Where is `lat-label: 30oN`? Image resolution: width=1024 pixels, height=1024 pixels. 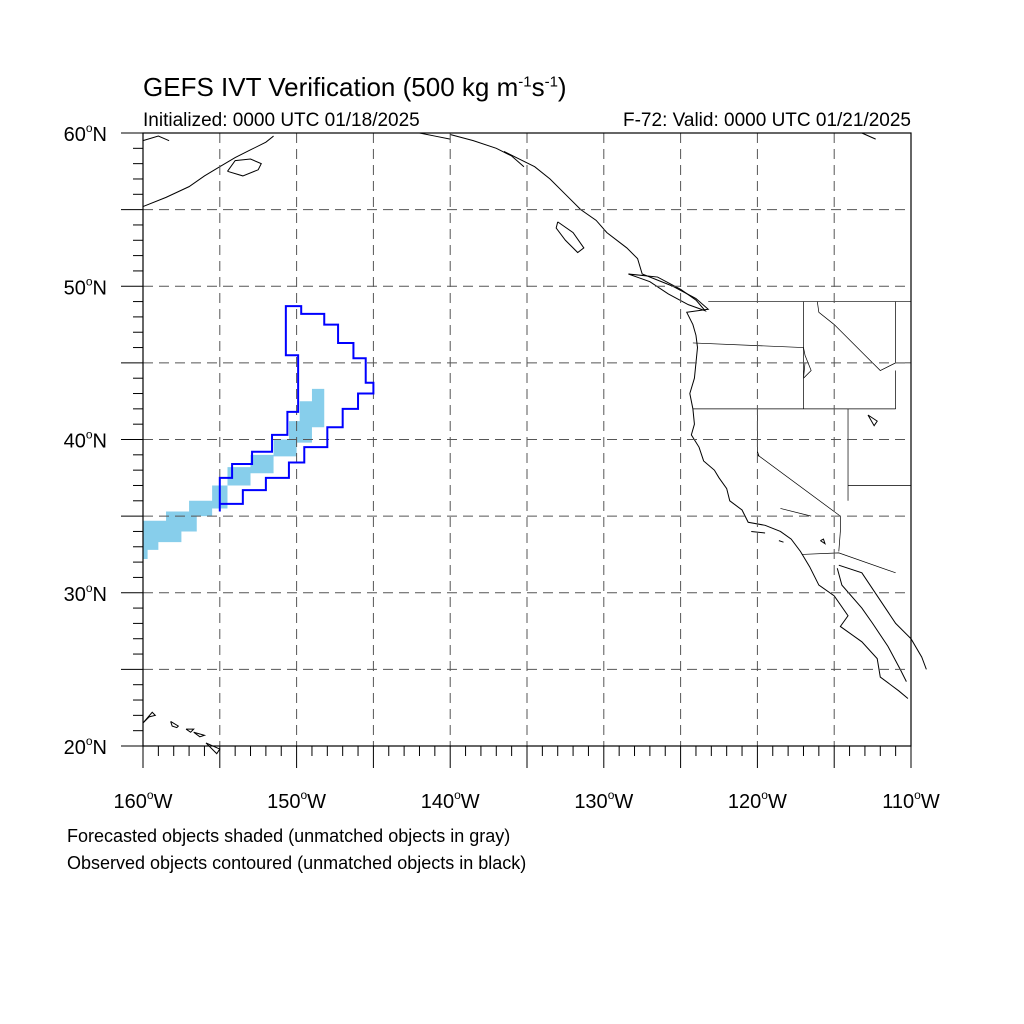 lat-label: 30oN is located at coordinates (85, 593).